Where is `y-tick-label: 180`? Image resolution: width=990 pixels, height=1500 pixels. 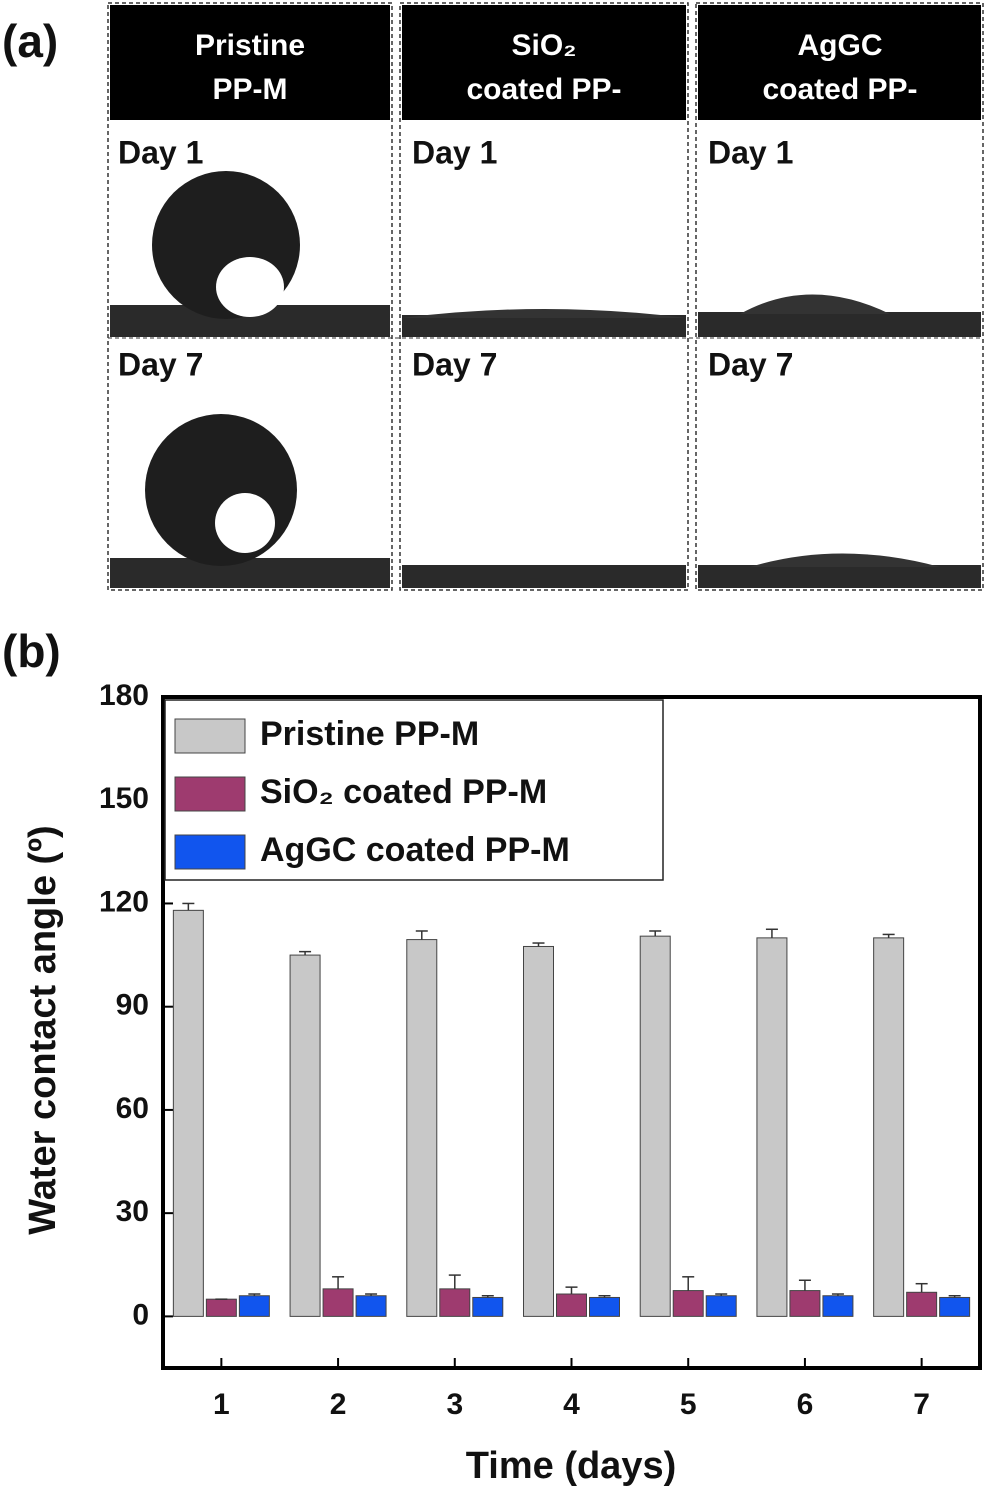 y-tick-label: 180 is located at coordinates (124, 695).